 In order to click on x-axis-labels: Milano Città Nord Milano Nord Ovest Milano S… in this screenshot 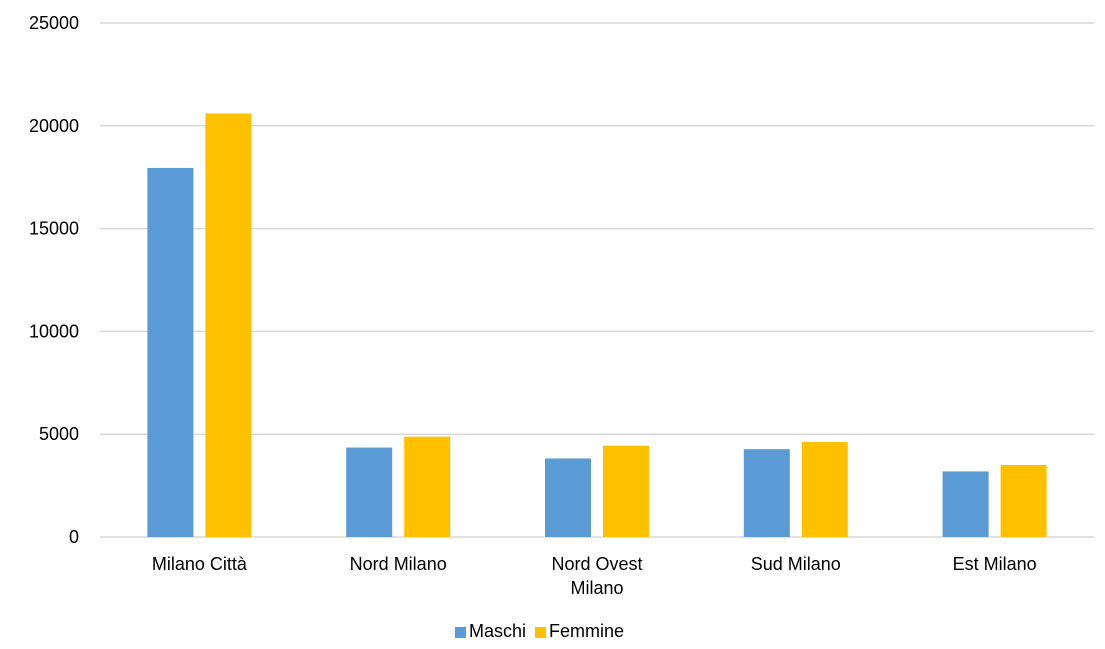, I will do `click(594, 576)`.